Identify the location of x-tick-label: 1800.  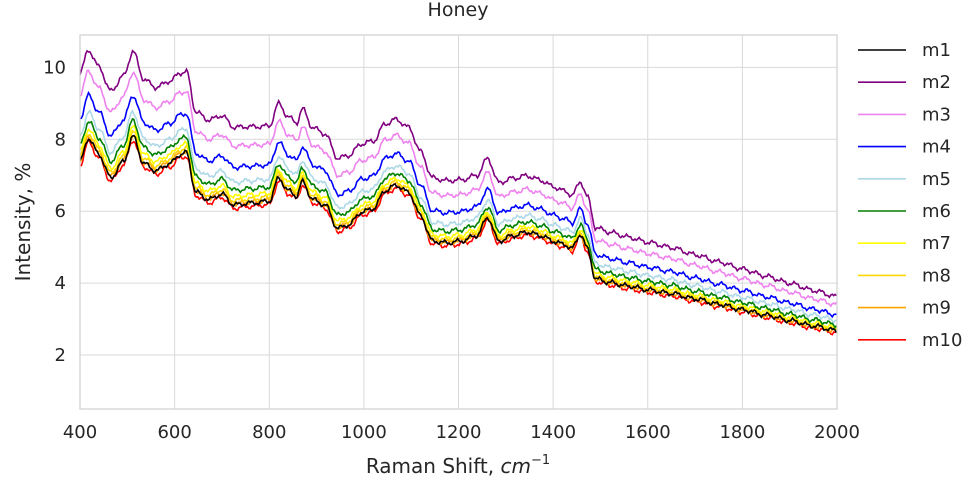
(742, 432).